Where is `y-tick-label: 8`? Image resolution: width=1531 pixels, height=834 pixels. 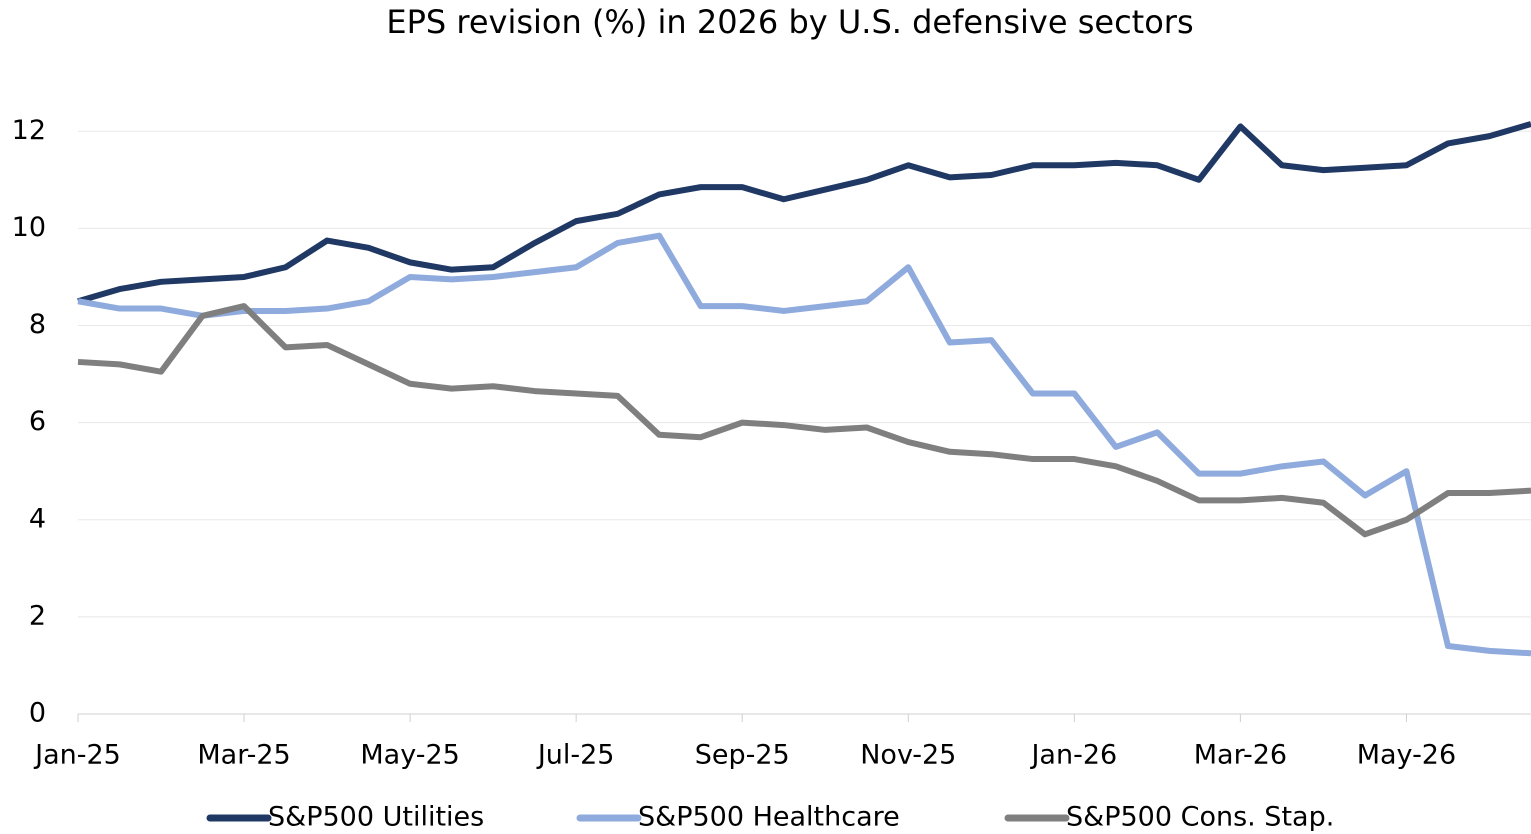
y-tick-label: 8 is located at coordinates (37, 324).